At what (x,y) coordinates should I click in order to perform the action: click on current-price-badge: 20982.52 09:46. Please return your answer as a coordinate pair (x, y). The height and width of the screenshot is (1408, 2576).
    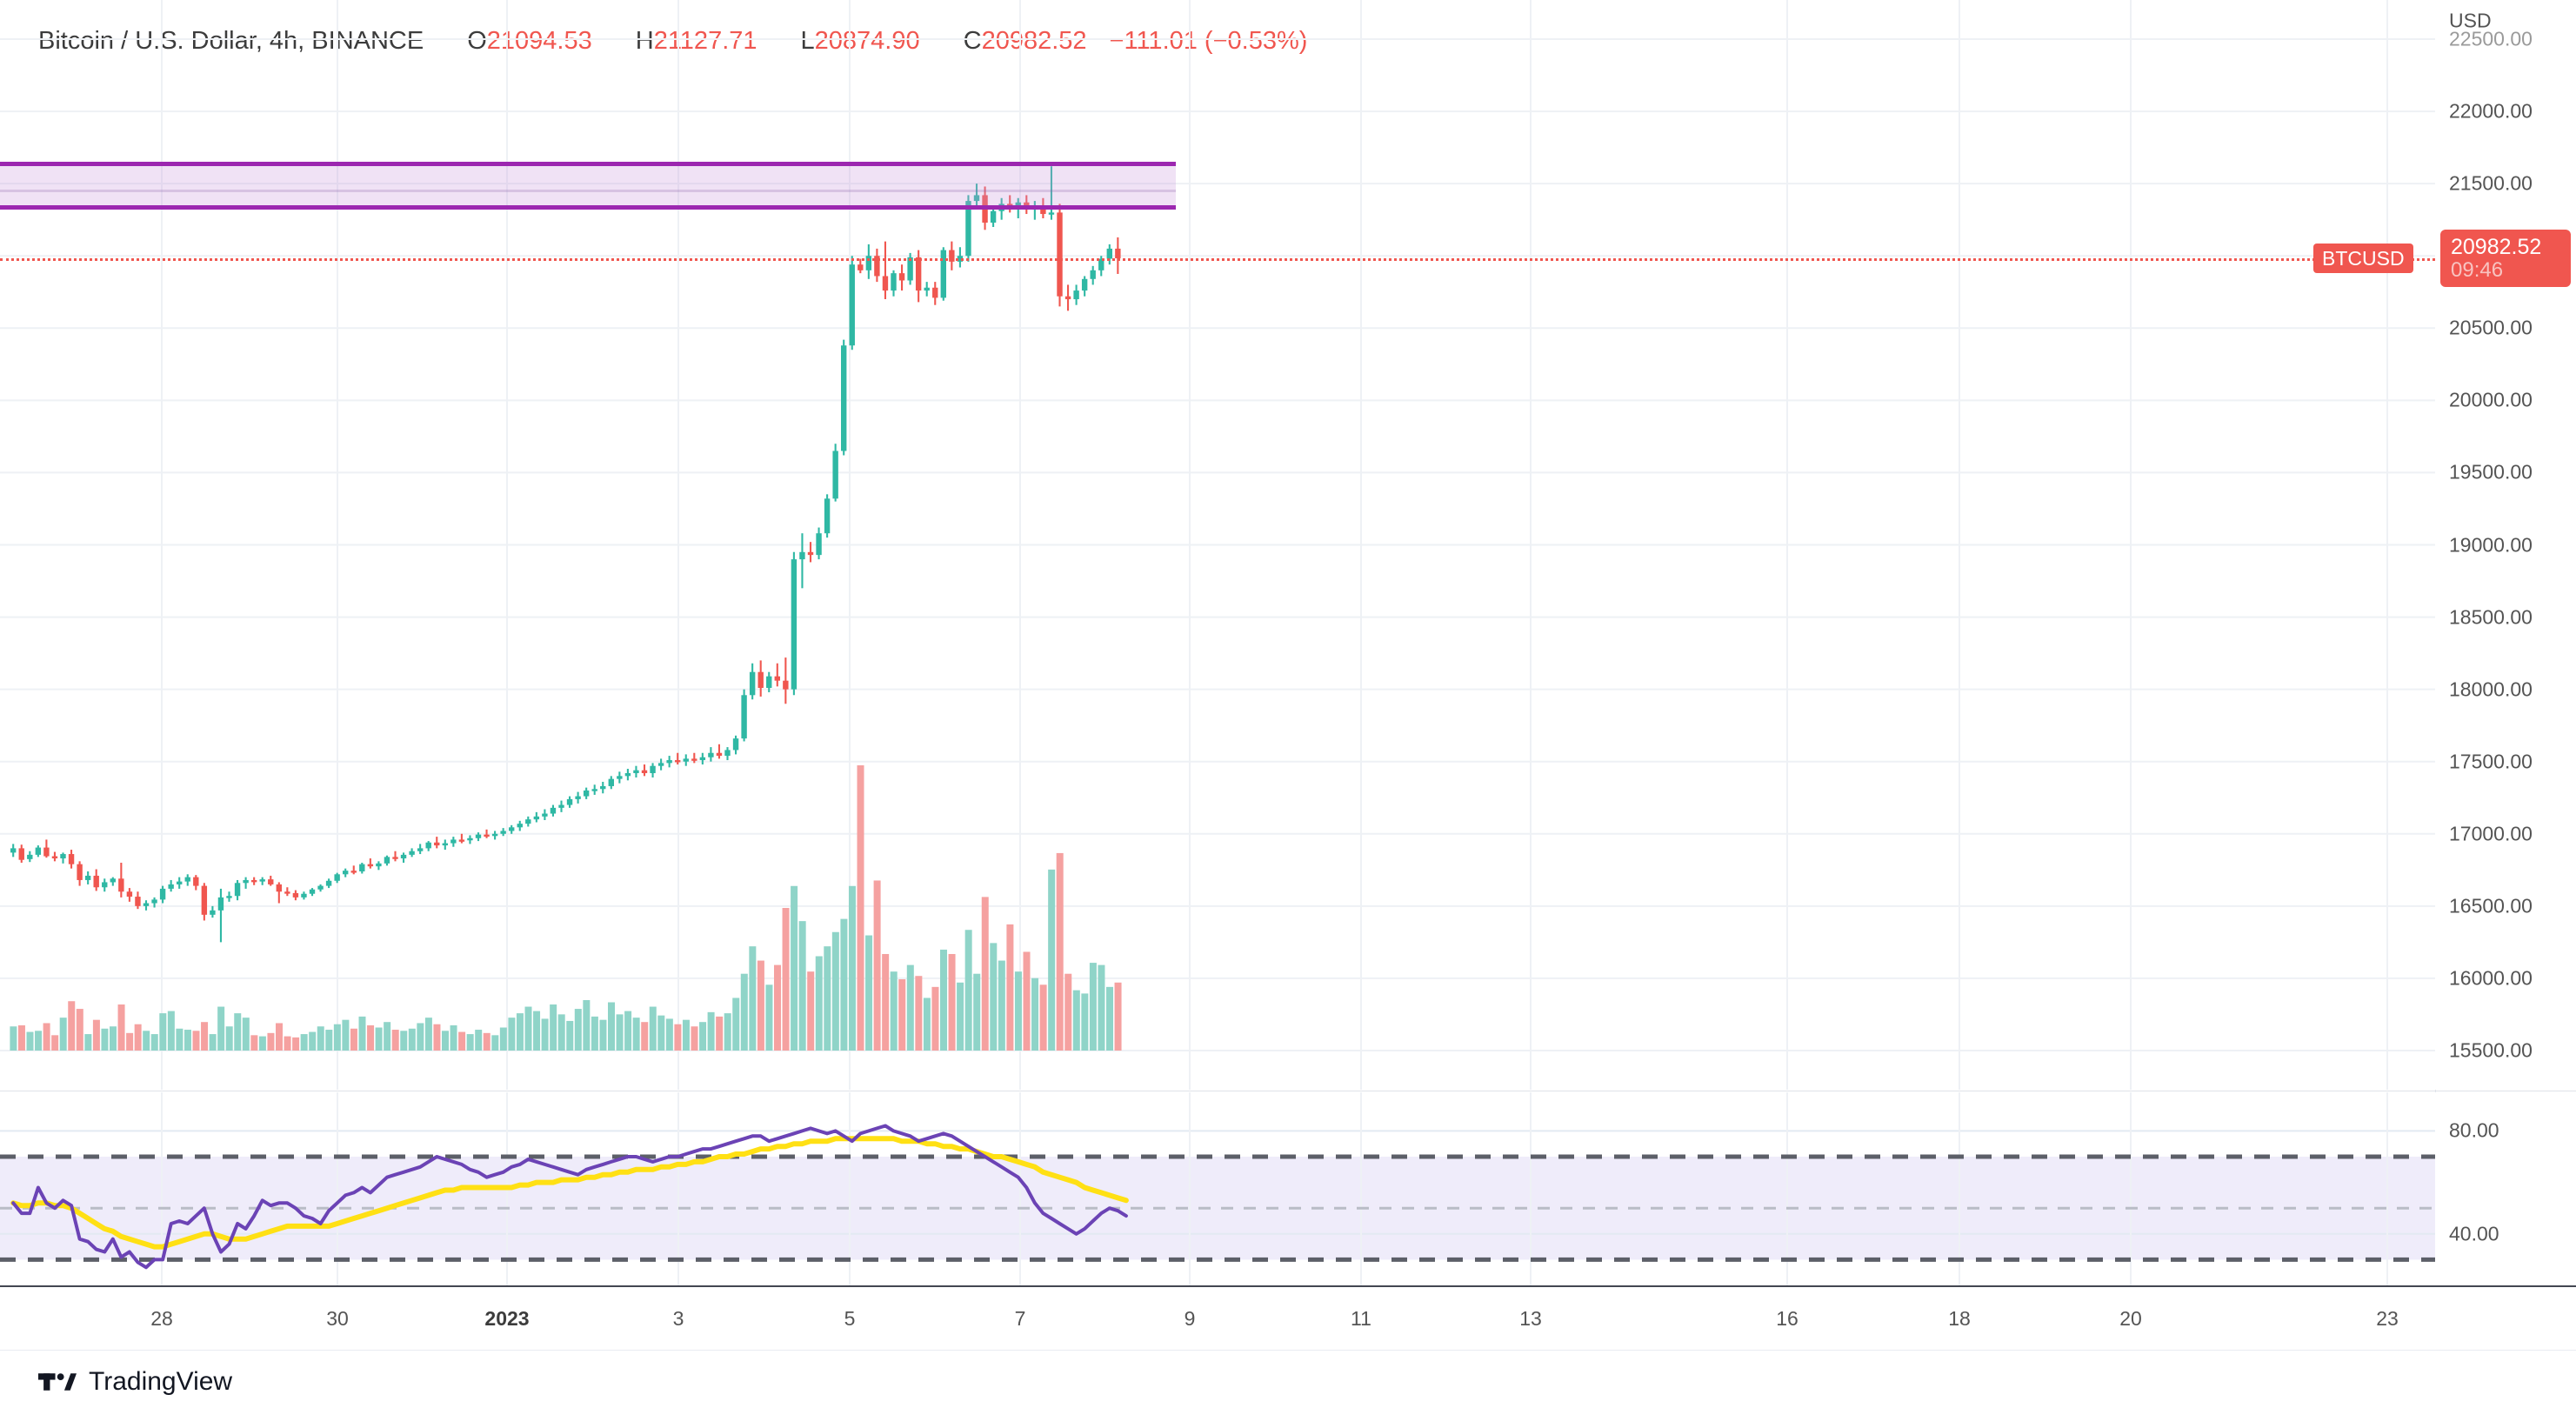
    Looking at the image, I should click on (2505, 259).